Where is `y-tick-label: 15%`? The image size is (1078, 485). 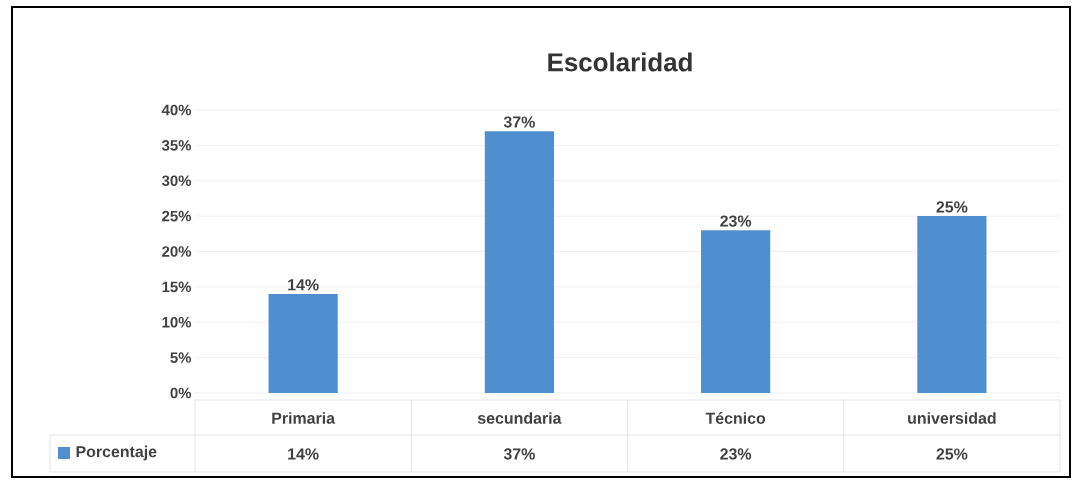
y-tick-label: 15% is located at coordinates (177, 287).